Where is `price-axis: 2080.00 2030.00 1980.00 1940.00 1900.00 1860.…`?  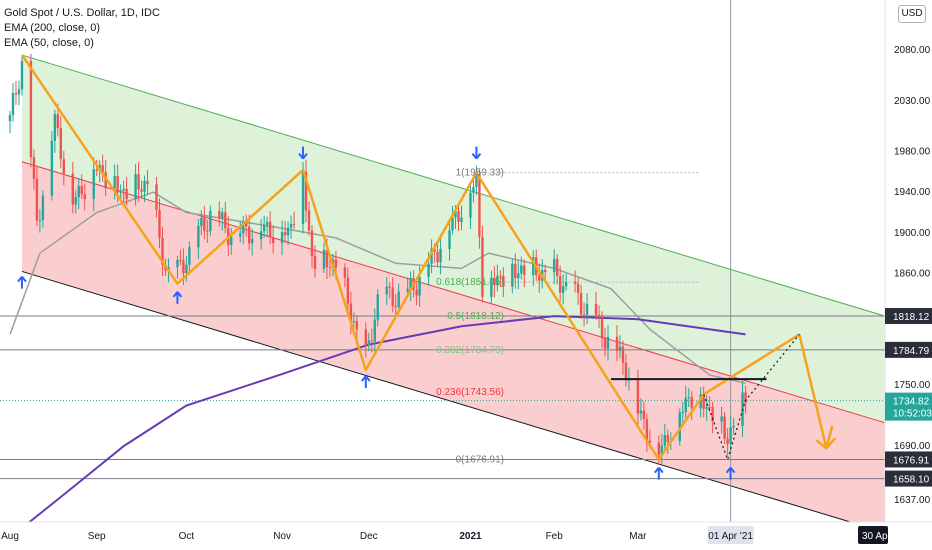
price-axis: 2080.00 2030.00 1980.00 1940.00 1900.00 1860.… is located at coordinates (908, 261).